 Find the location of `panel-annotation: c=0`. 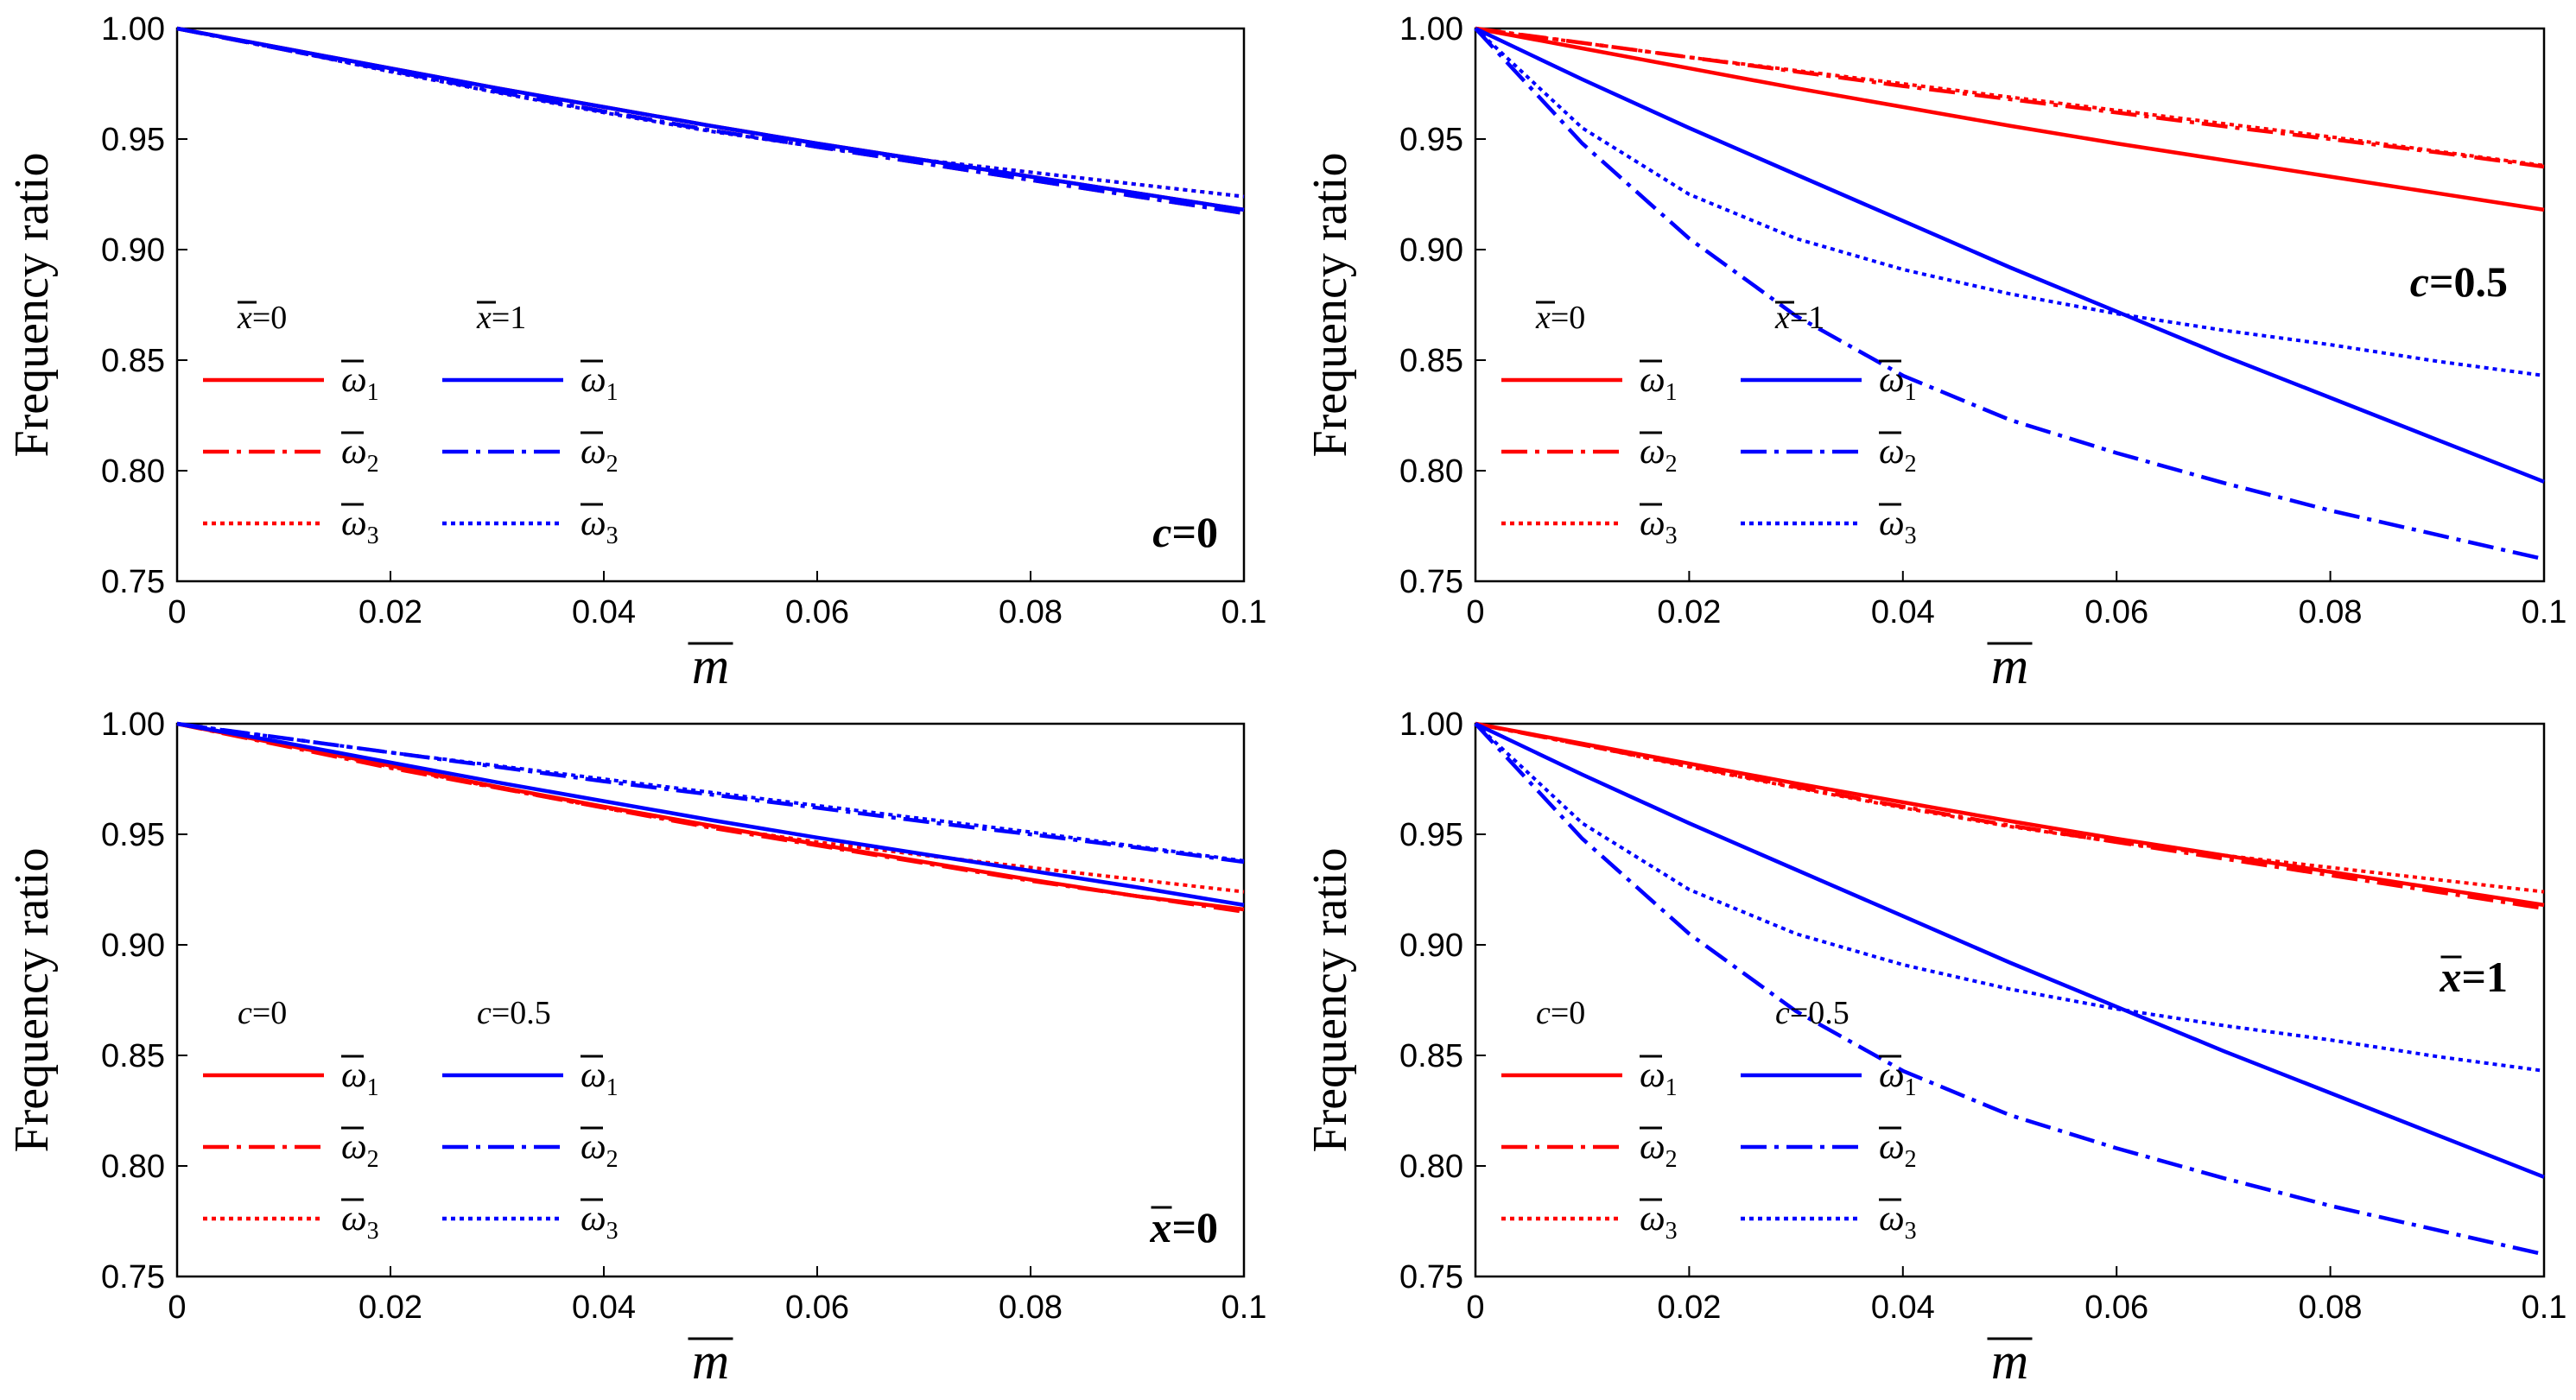

panel-annotation: c=0 is located at coordinates (1185, 532).